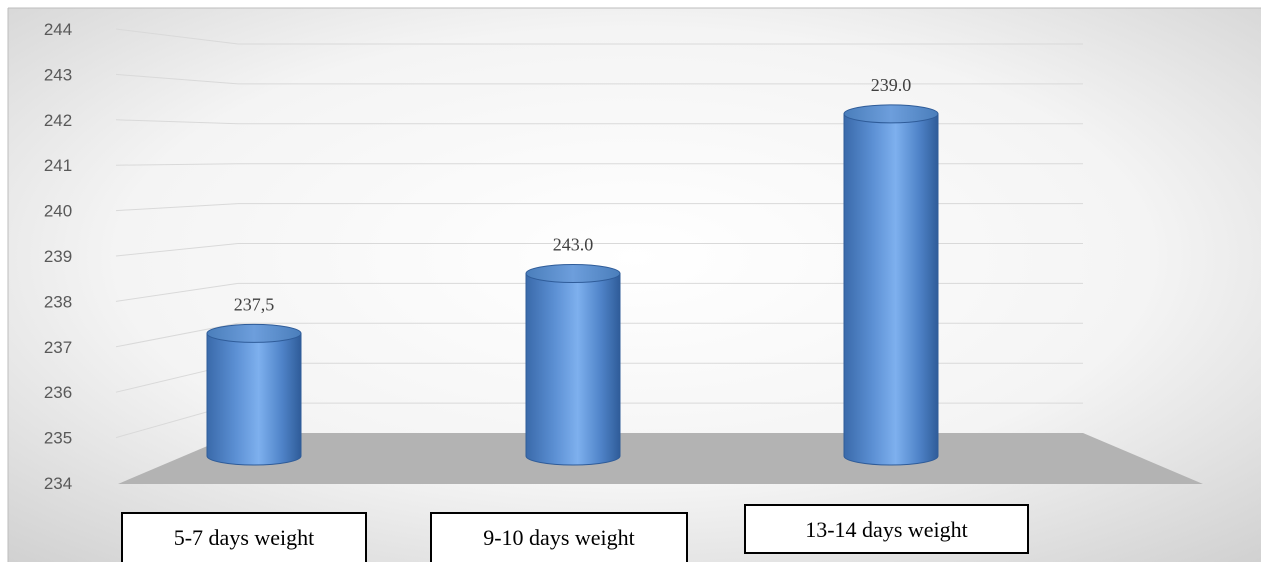 The image size is (1261, 562). I want to click on data-label: 237,5, so click(254, 304).